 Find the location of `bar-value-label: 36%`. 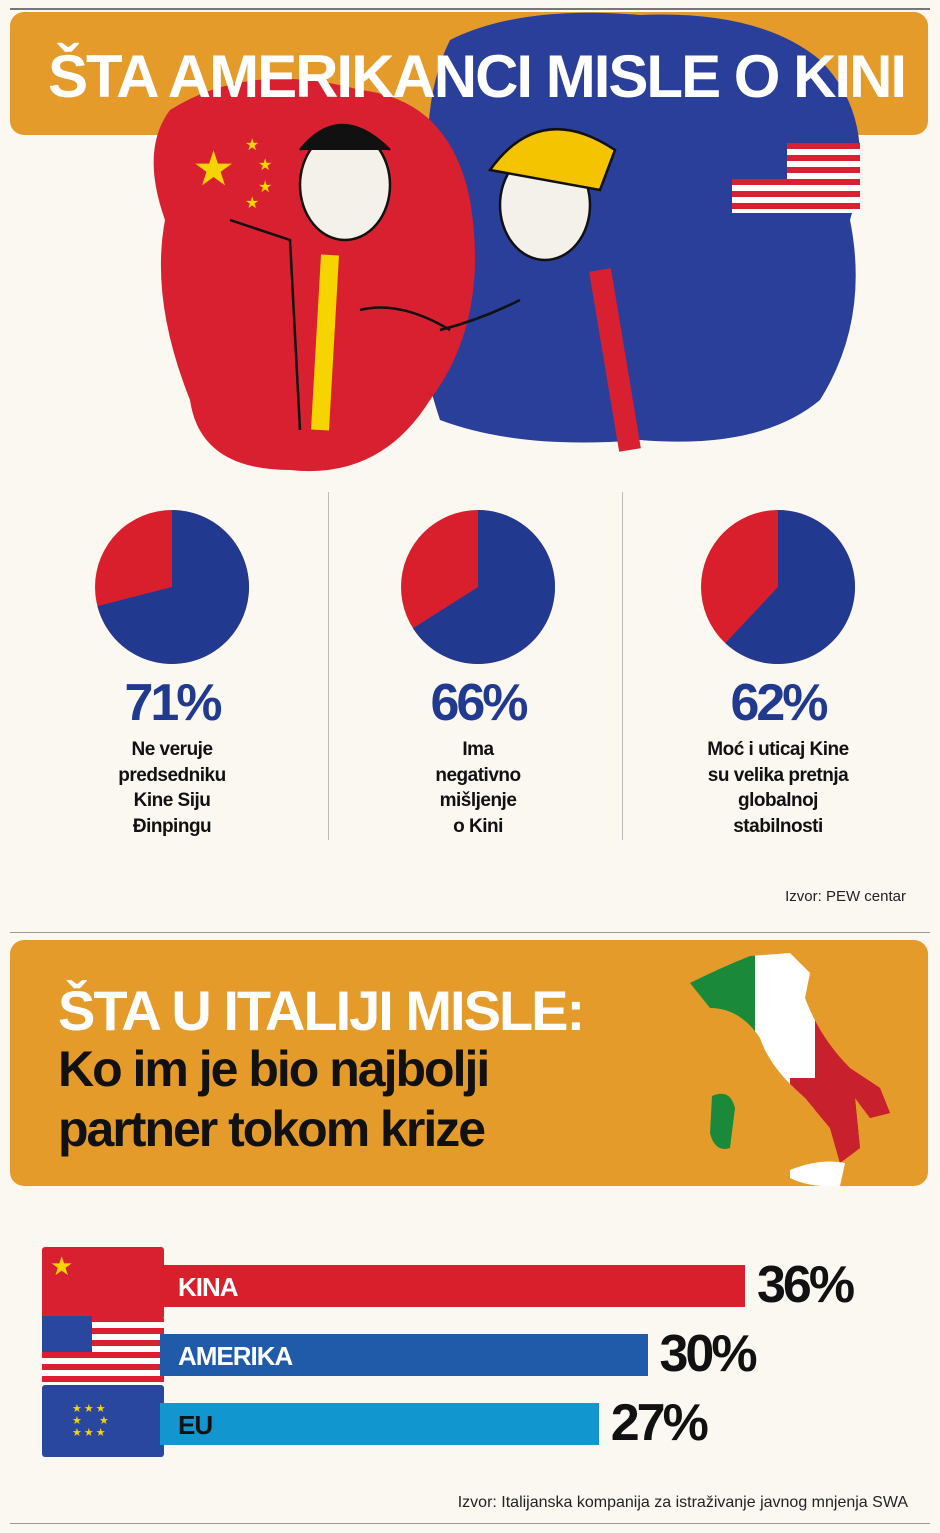

bar-value-label: 36% is located at coordinates (806, 1285).